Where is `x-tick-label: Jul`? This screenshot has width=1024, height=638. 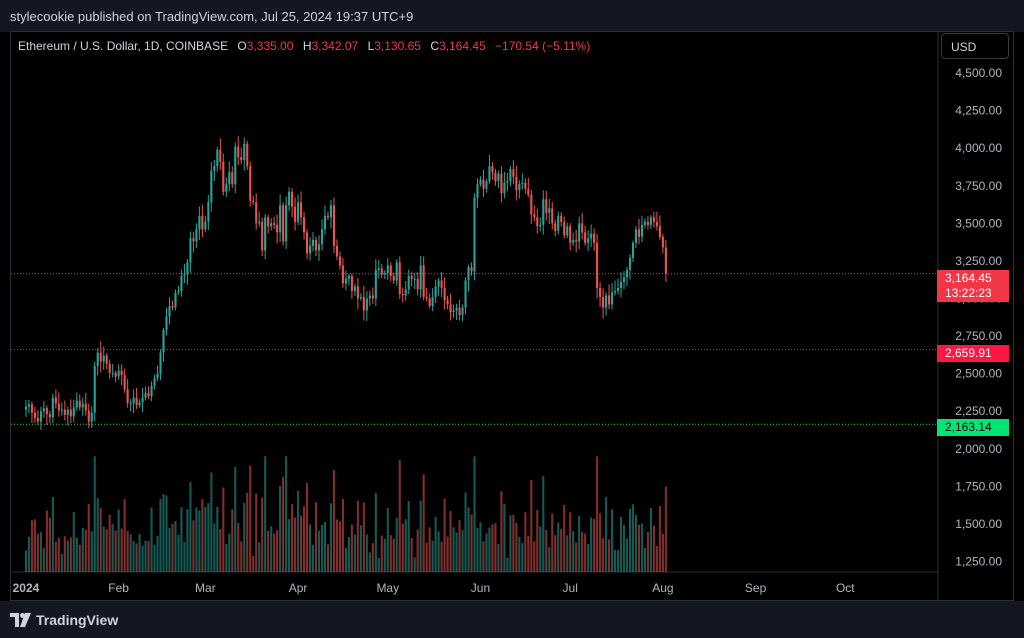 x-tick-label: Jul is located at coordinates (570, 588).